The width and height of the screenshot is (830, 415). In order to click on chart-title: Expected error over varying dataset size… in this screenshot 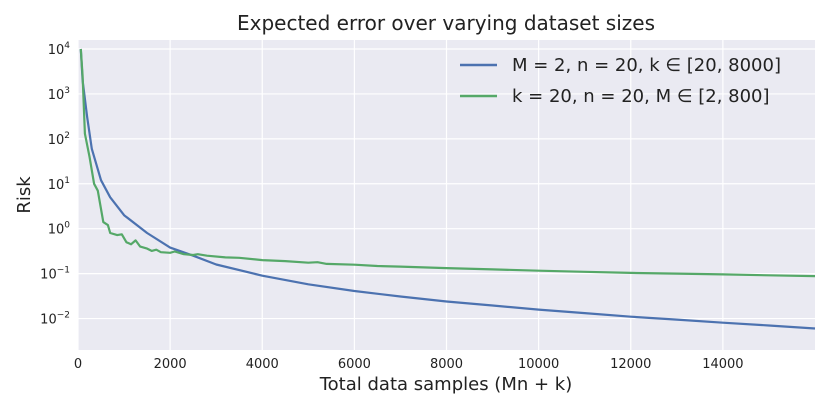, I will do `click(446, 23)`.